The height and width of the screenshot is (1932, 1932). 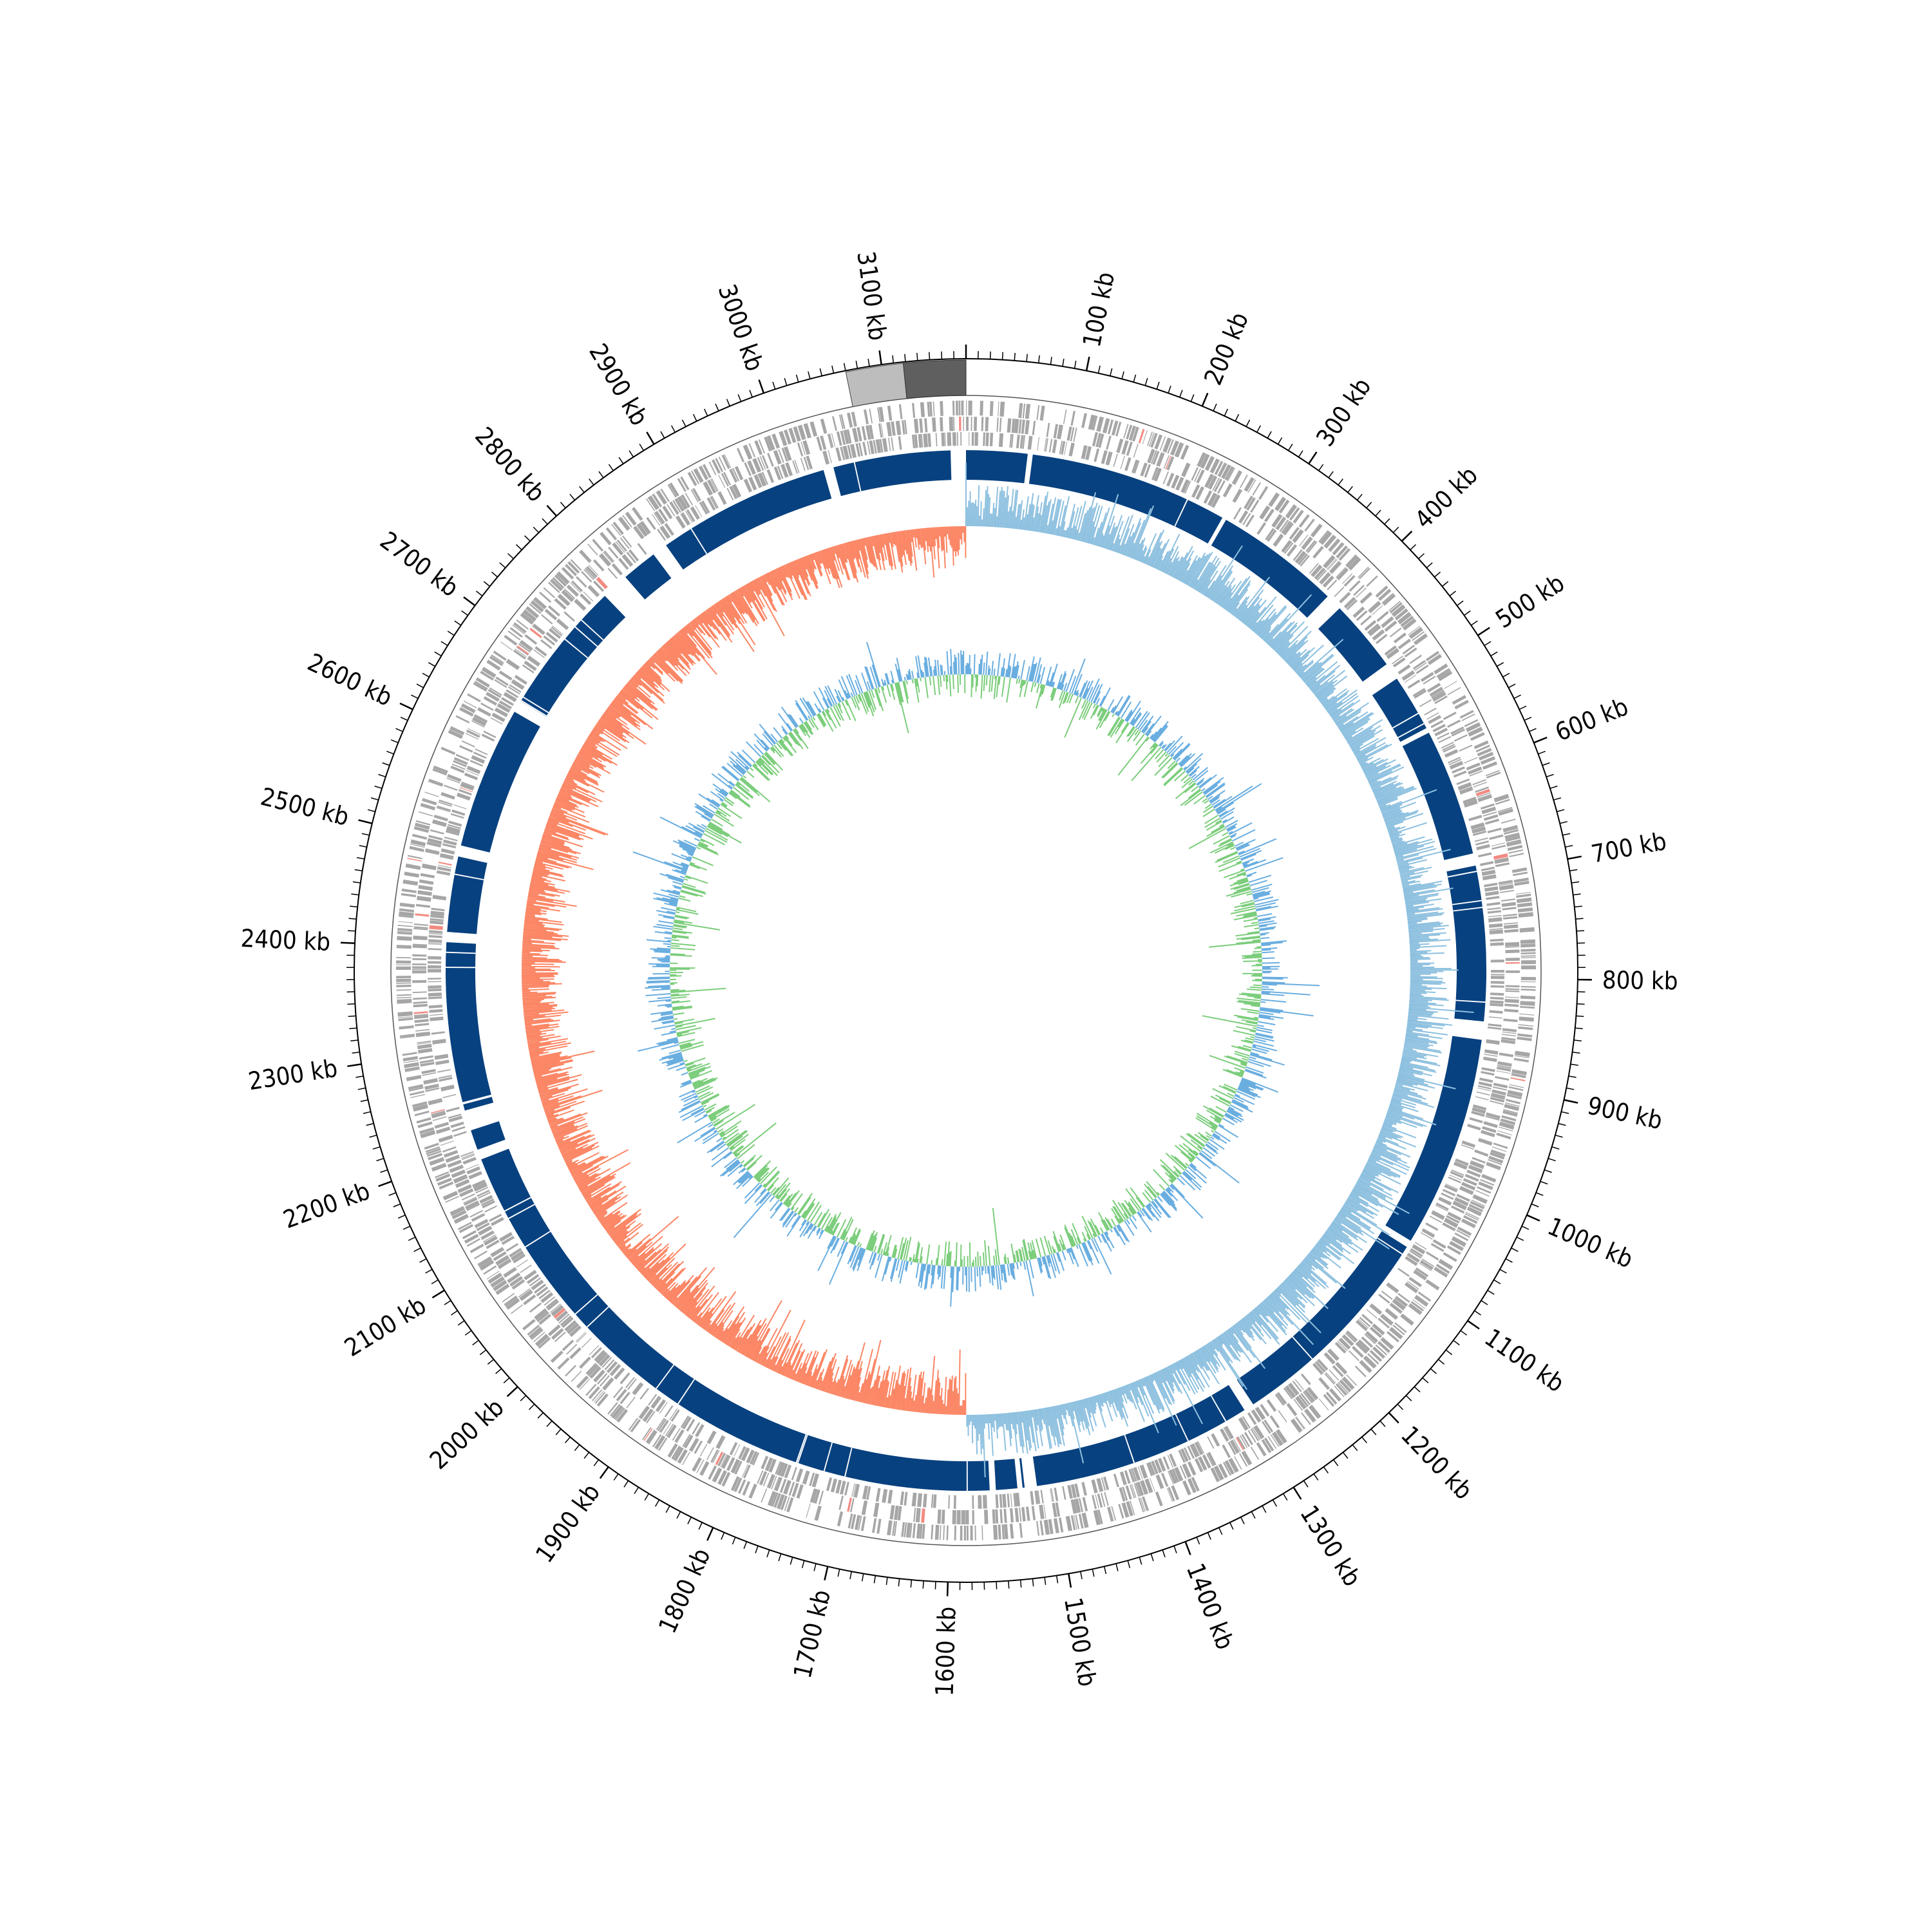 What do you see at coordinates (892, 474) in the screenshot?
I see `block-segment` at bounding box center [892, 474].